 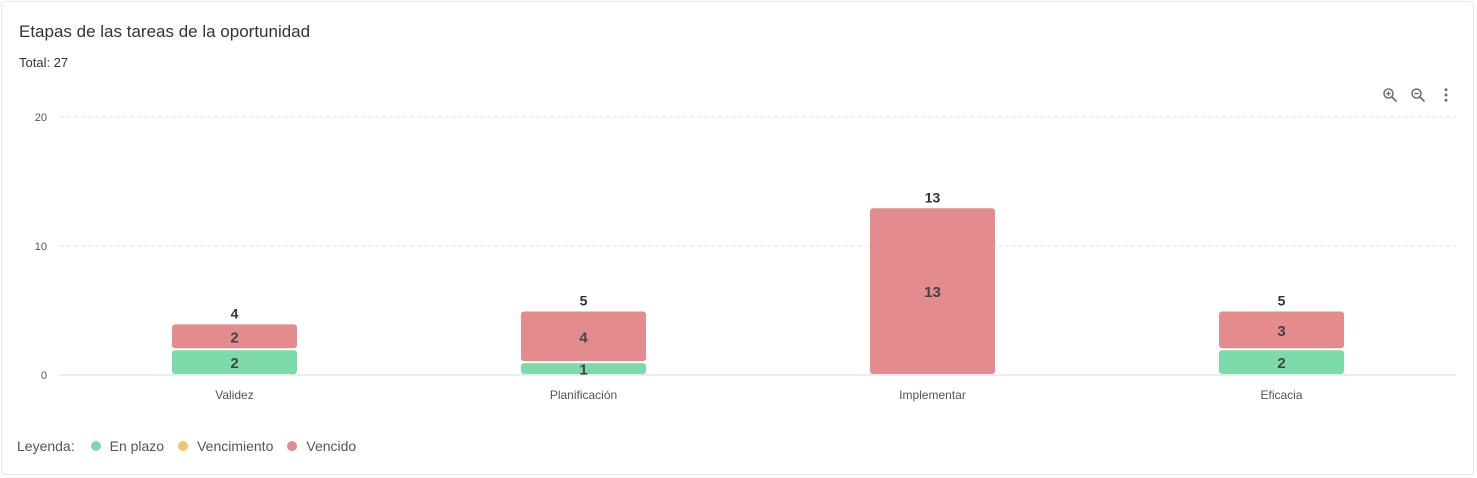 I want to click on data-label: 13, so click(x=932, y=292).